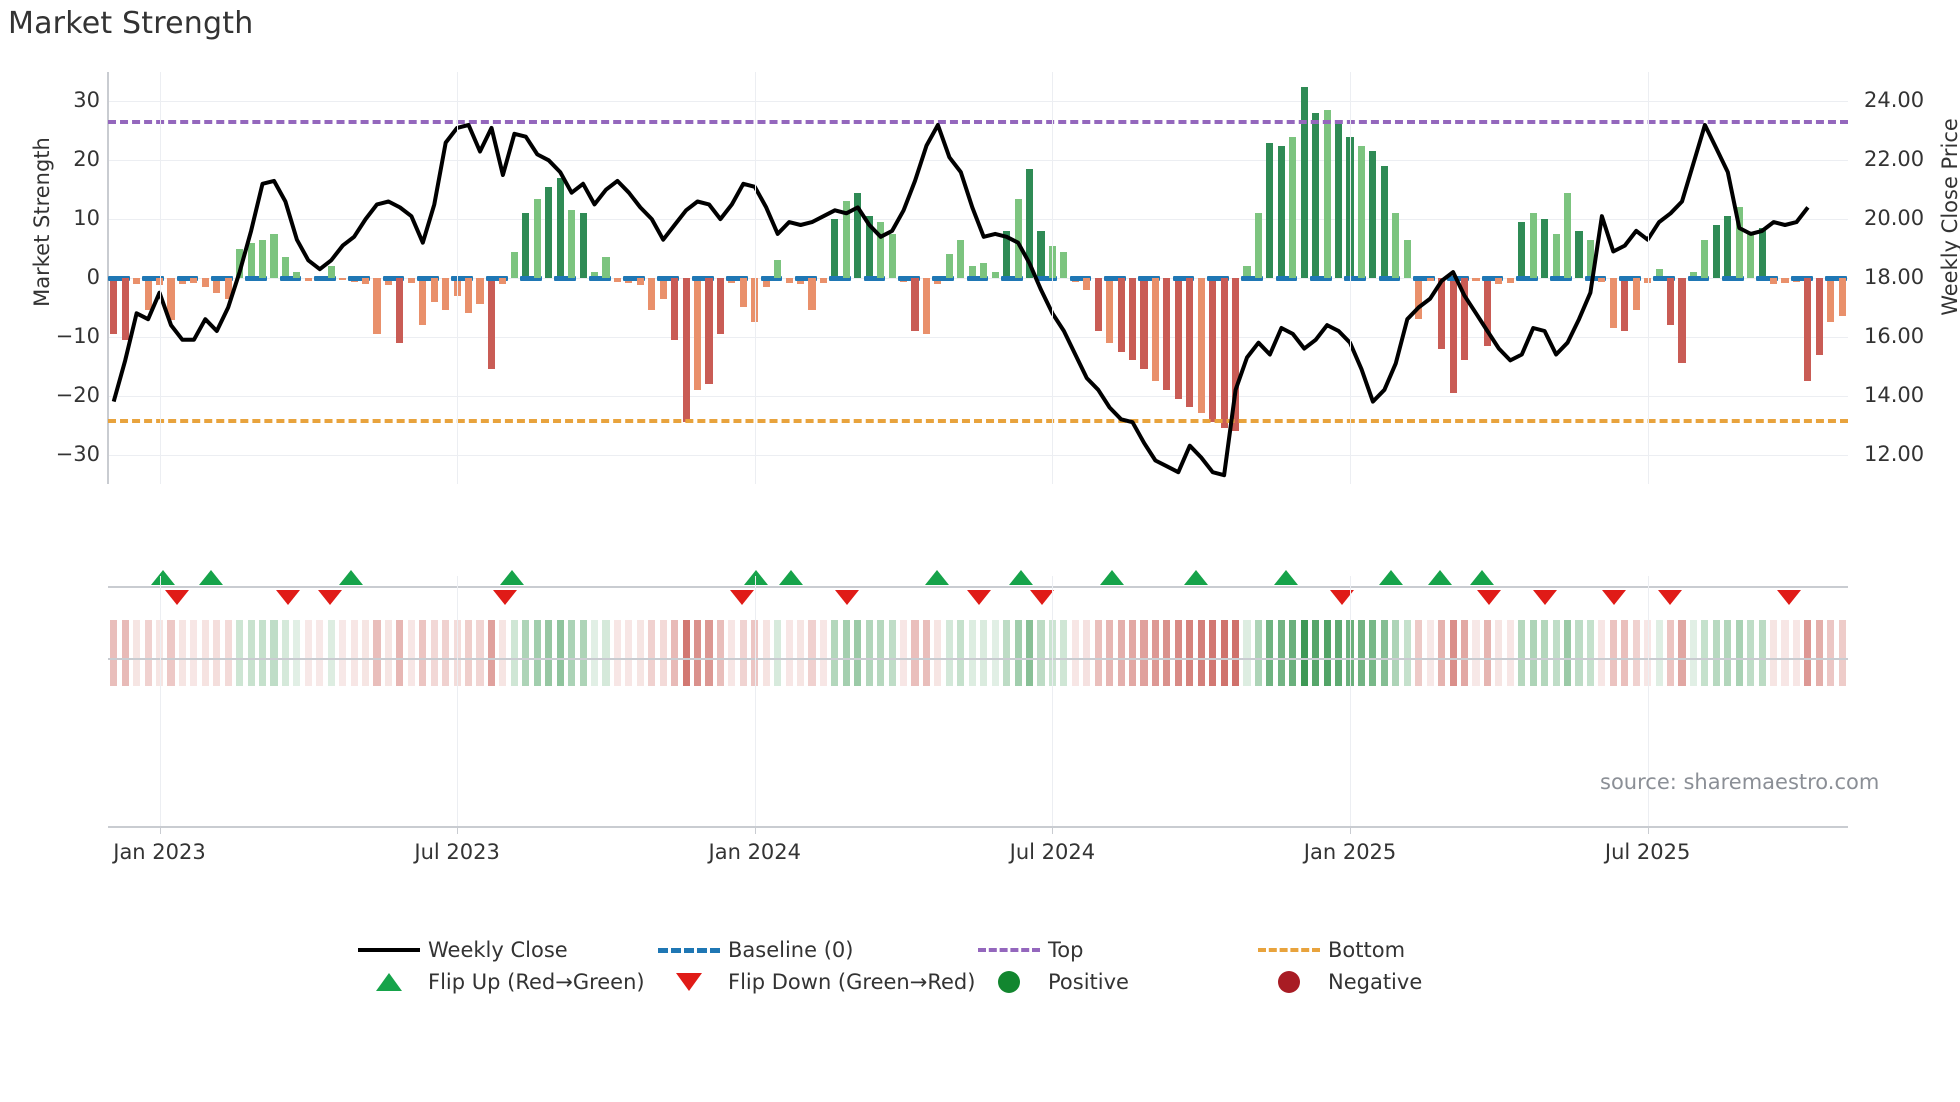 Image resolution: width=1960 pixels, height=1102 pixels. Describe the element at coordinates (1375, 982) in the screenshot. I see `legend-label: Negative` at that location.